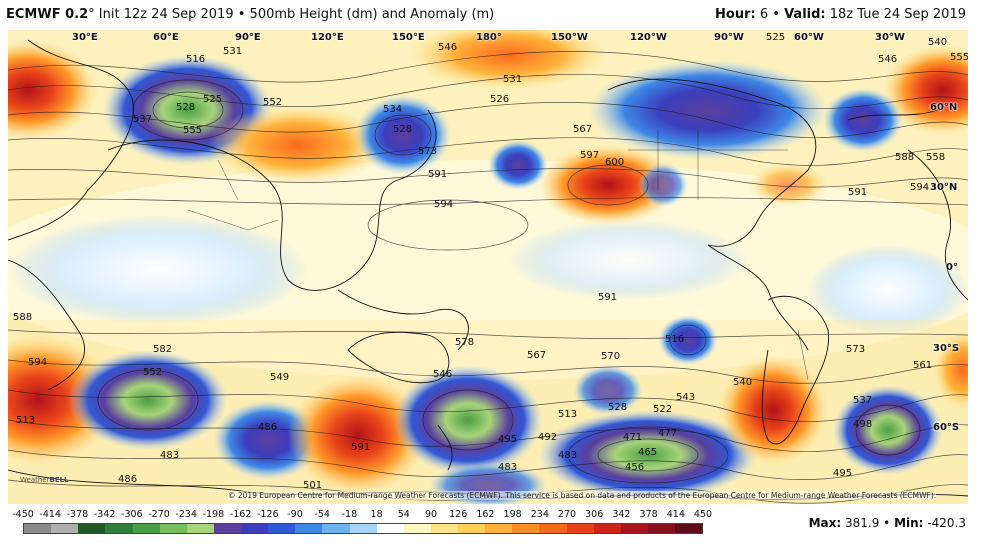 Image resolution: width=984 pixels, height=546 pixels. Describe the element at coordinates (50, 514) in the screenshot. I see `scale-tick-label: -414` at that location.